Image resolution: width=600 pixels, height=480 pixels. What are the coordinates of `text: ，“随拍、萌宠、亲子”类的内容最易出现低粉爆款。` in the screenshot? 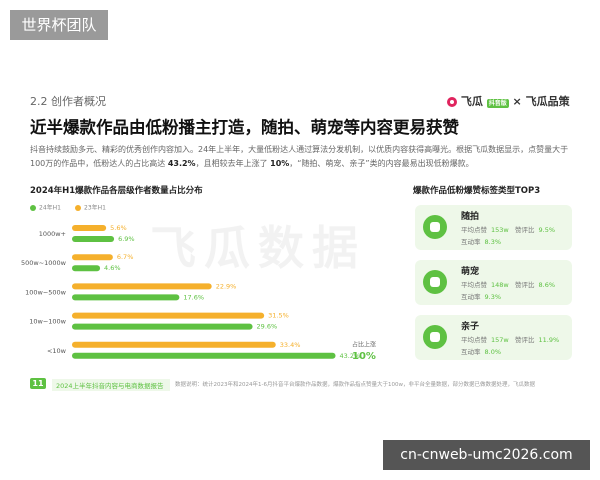 It's located at (381, 163).